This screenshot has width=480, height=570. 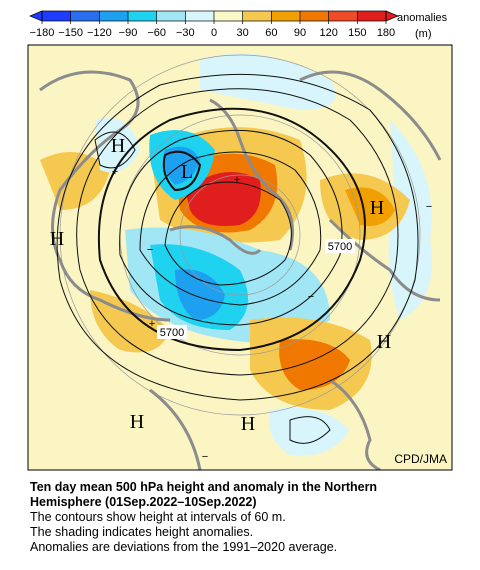 I want to click on colorbar-tick-label: 150, so click(x=357, y=33).